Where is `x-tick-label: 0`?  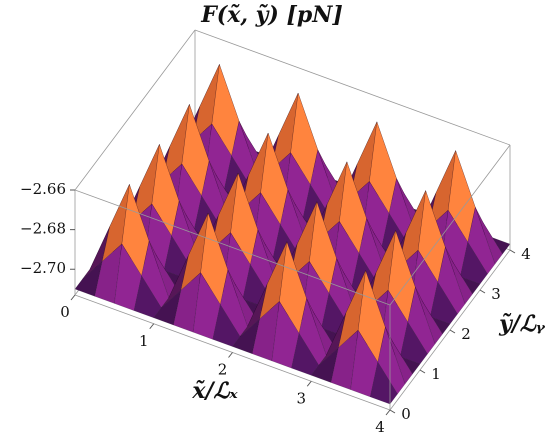 x-tick-label: 0 is located at coordinates (65, 312).